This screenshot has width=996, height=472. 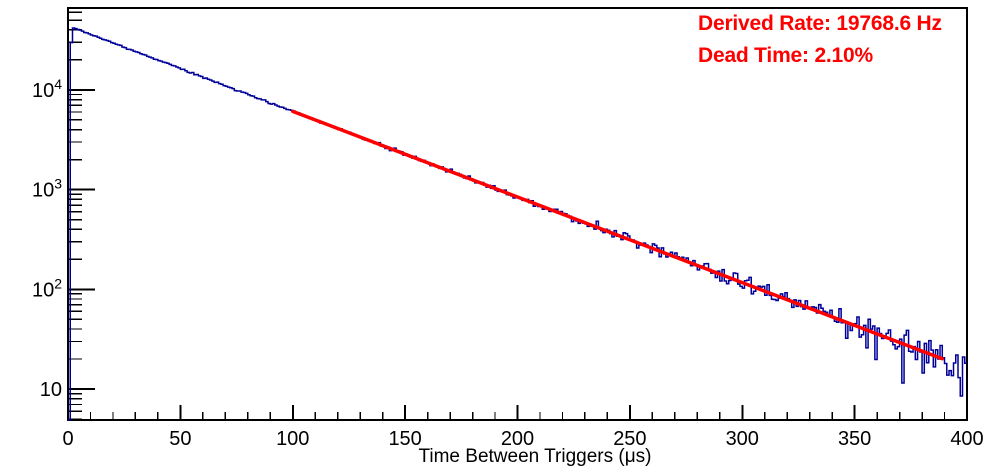 What do you see at coordinates (67, 439) in the screenshot?
I see `x-tick-label: 0` at bounding box center [67, 439].